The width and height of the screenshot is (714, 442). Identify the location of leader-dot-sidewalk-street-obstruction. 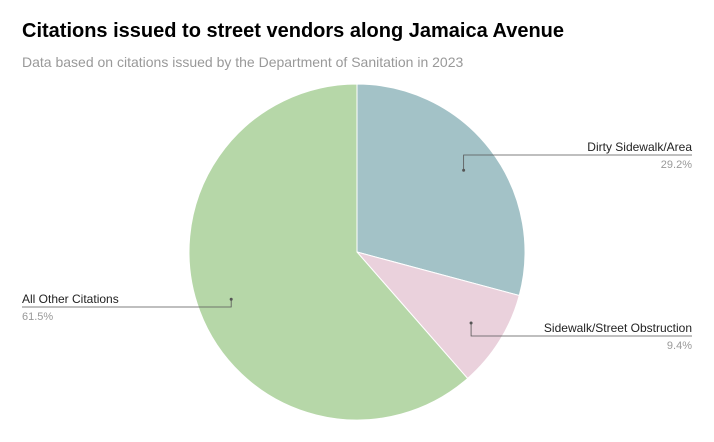
(471, 323).